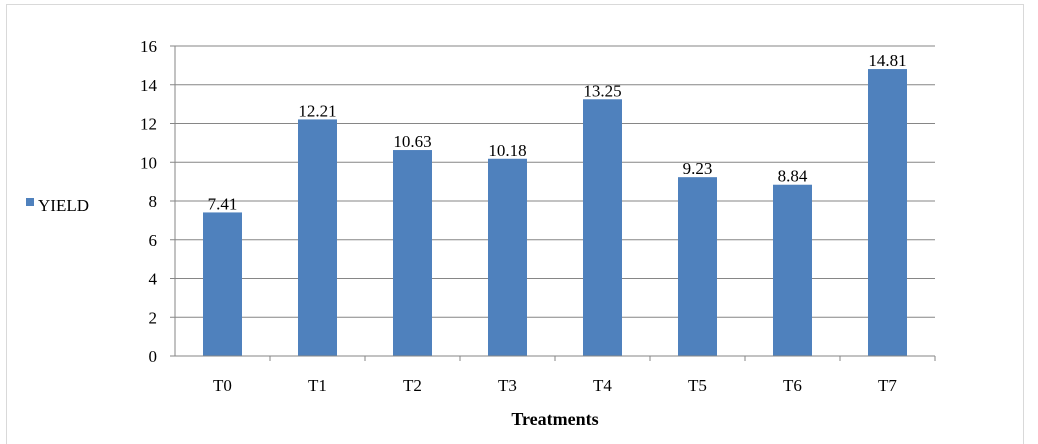 This screenshot has width=1038, height=444. What do you see at coordinates (148, 162) in the screenshot?
I see `y-tick-label-10: 10` at bounding box center [148, 162].